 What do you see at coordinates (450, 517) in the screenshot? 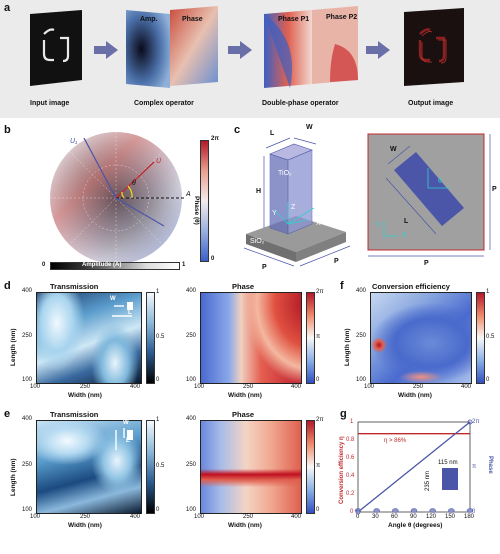
I see `g-xtick-150: 150` at bounding box center [450, 517].